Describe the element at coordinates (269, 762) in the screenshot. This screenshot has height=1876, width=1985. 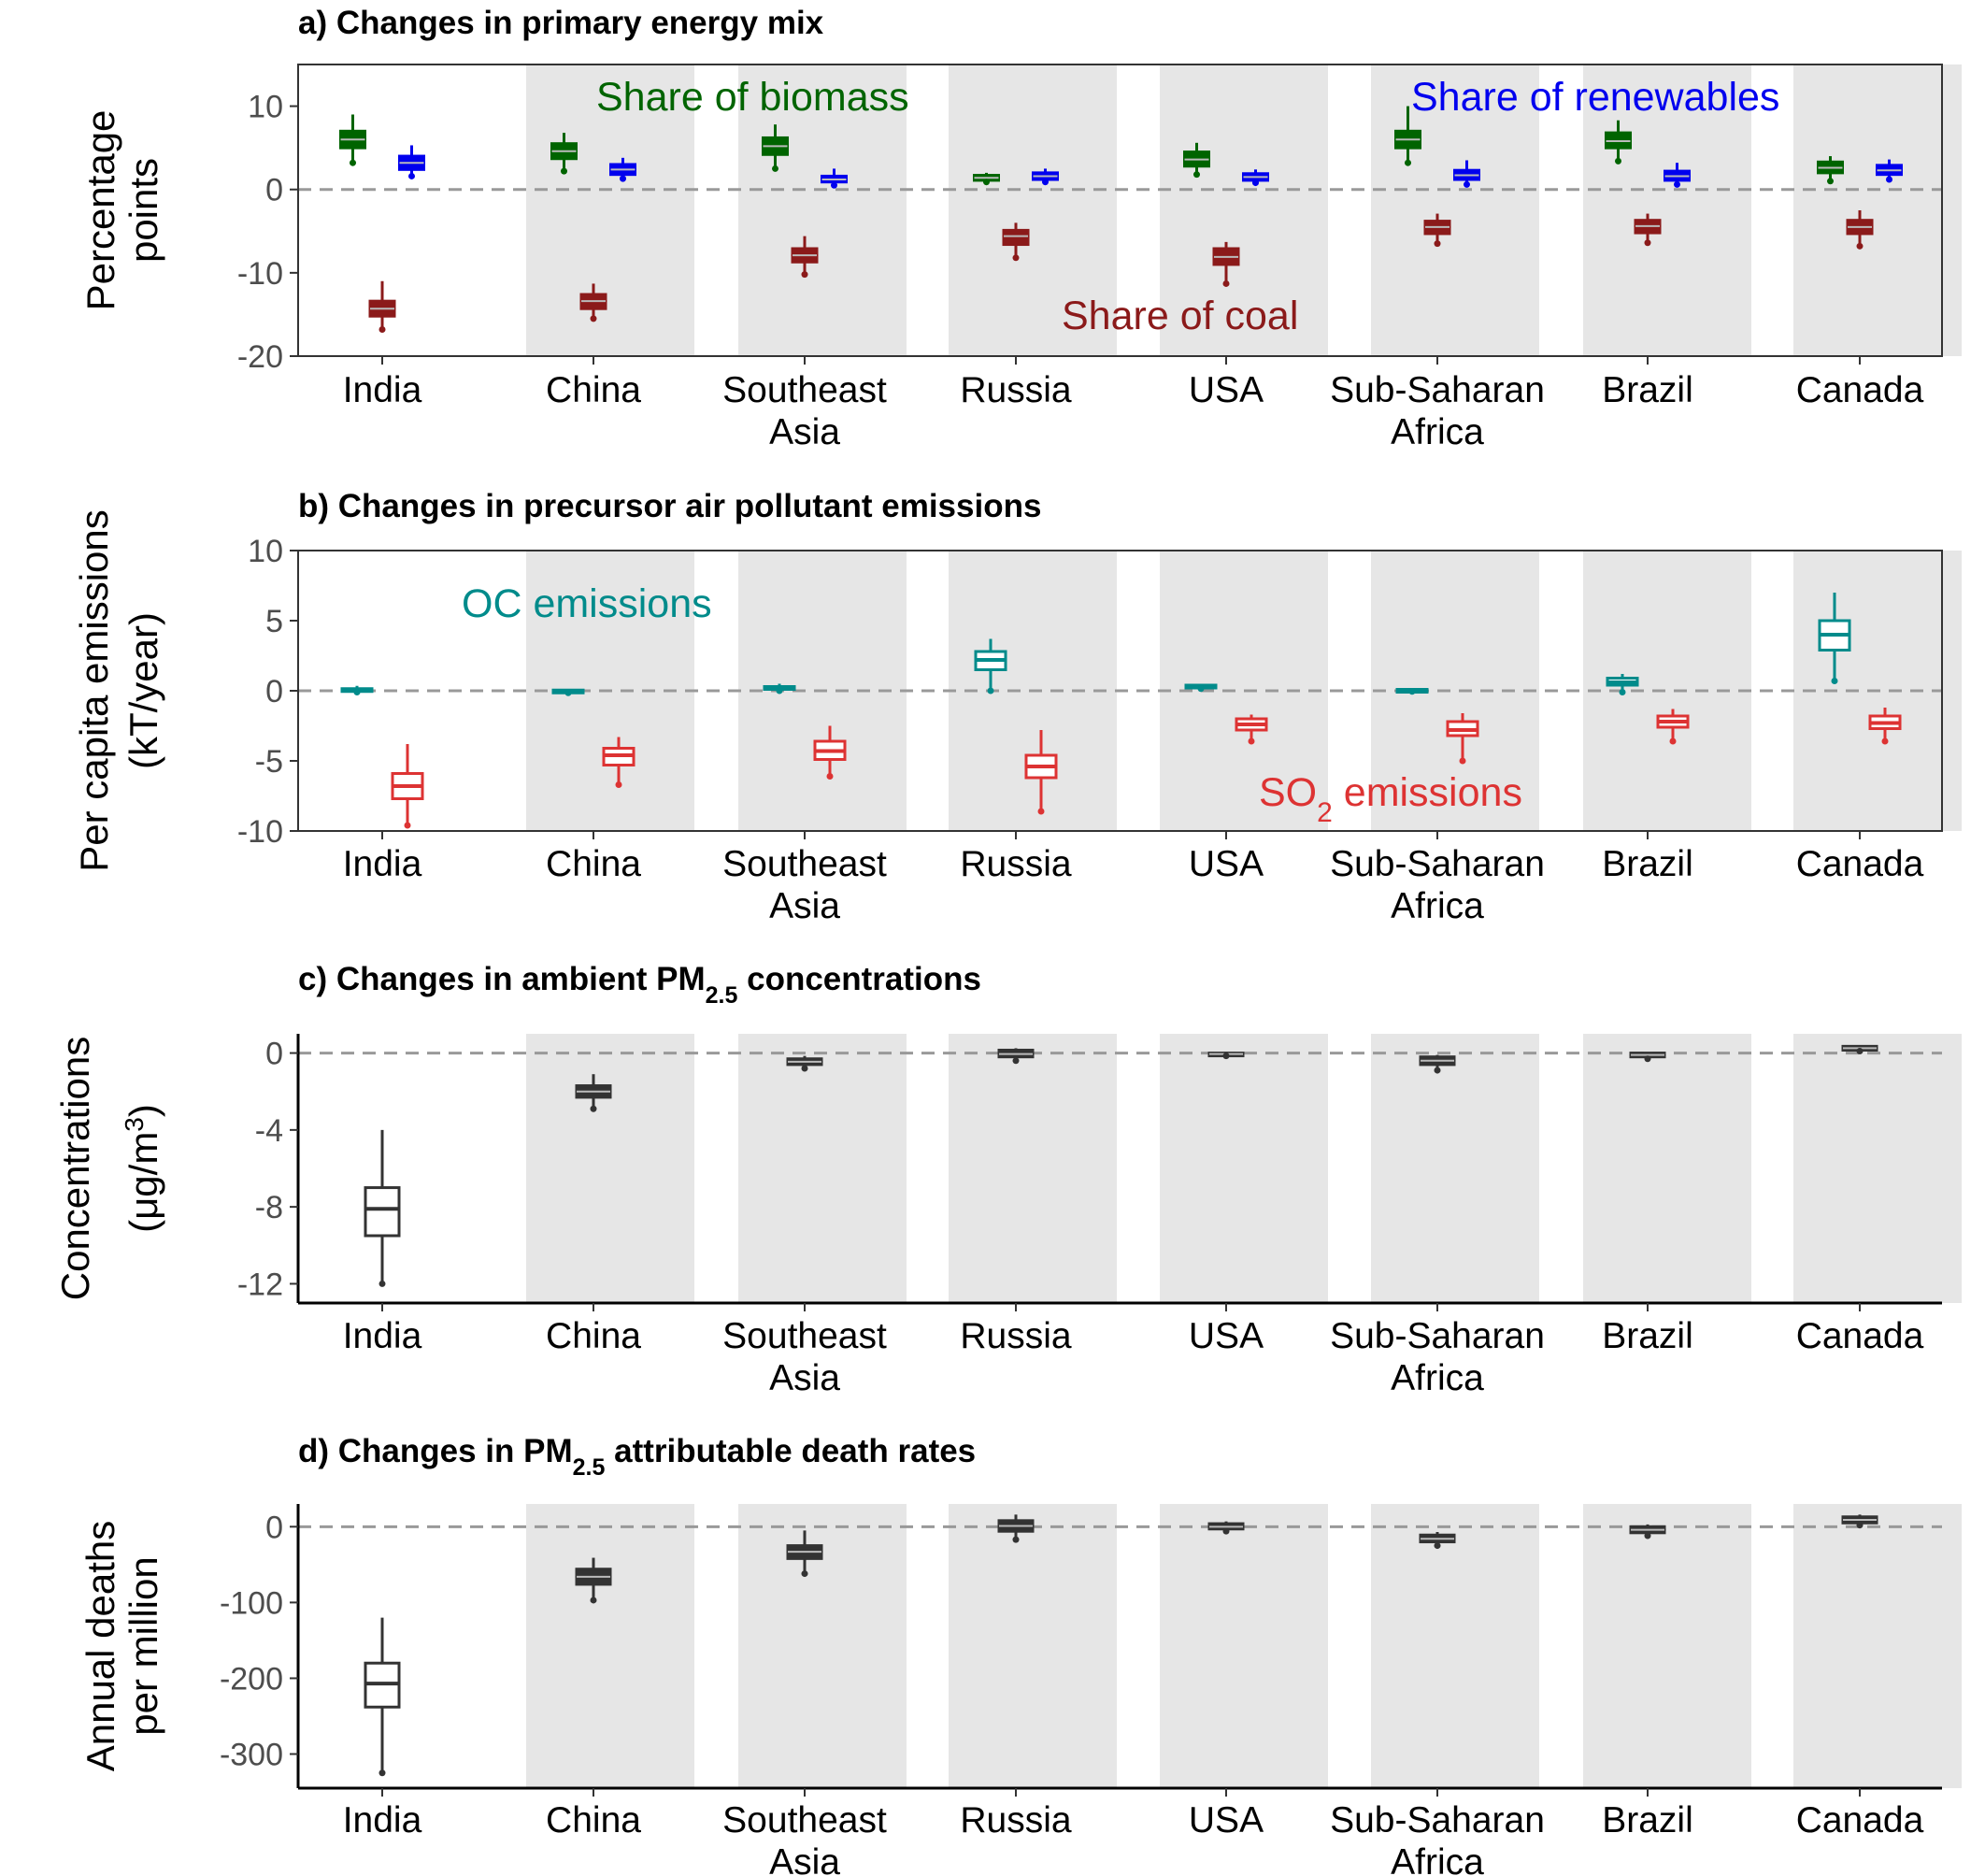
I see `y-tick-label: -5` at that location.